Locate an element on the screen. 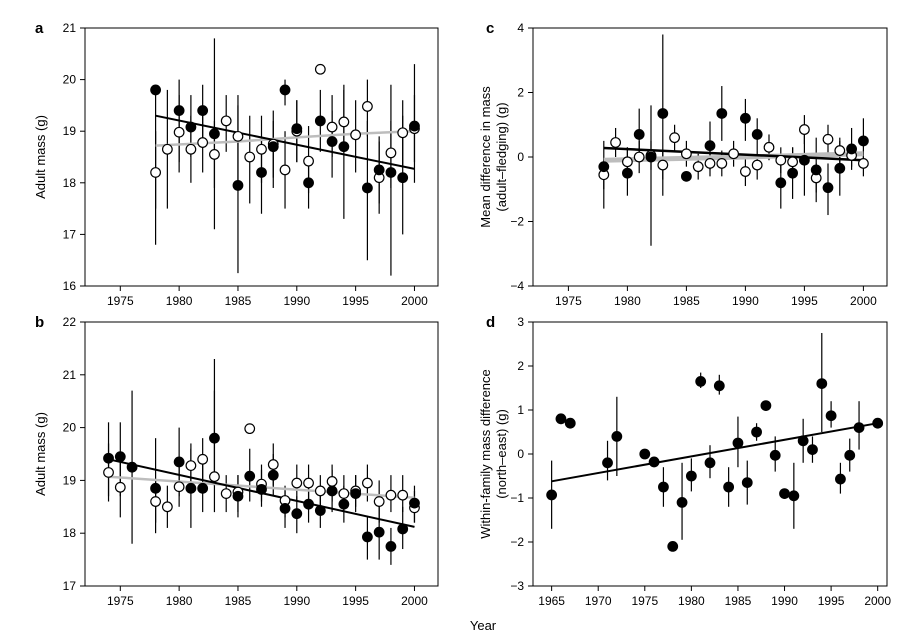 The image size is (920, 641). y-tick-label: 3 is located at coordinates (520, 322).